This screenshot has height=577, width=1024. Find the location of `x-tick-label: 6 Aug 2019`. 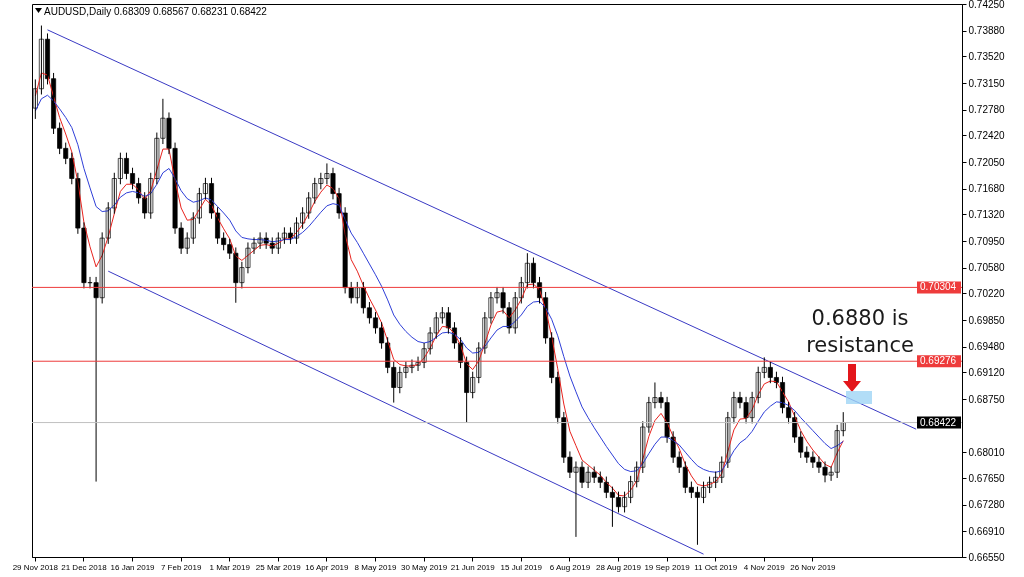

x-tick-label: 6 Aug 2019 is located at coordinates (570, 567).